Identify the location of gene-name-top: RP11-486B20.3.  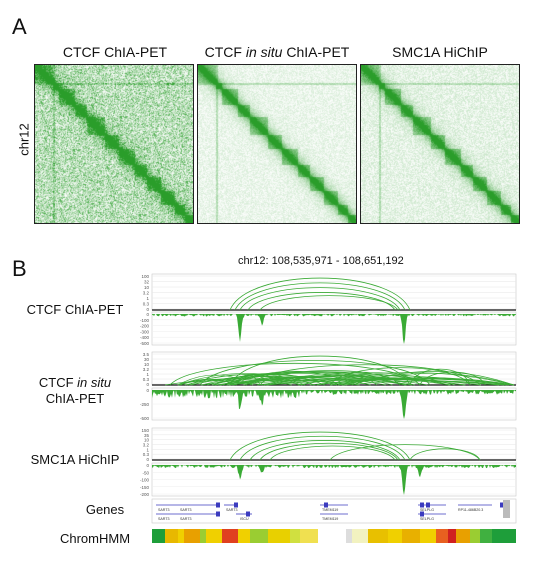
(470, 510).